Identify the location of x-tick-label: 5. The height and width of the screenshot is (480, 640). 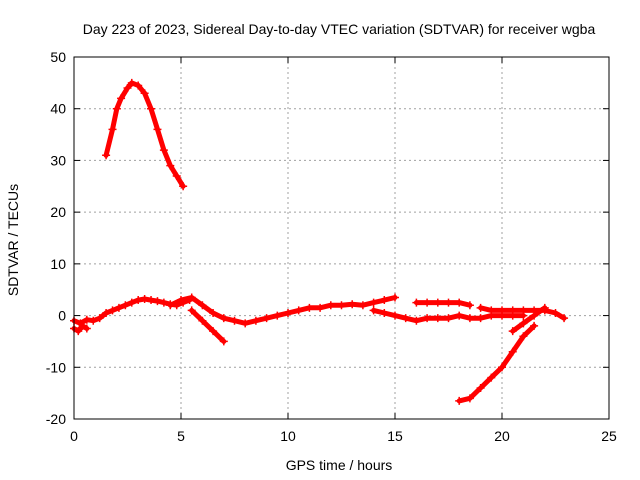
(181, 436).